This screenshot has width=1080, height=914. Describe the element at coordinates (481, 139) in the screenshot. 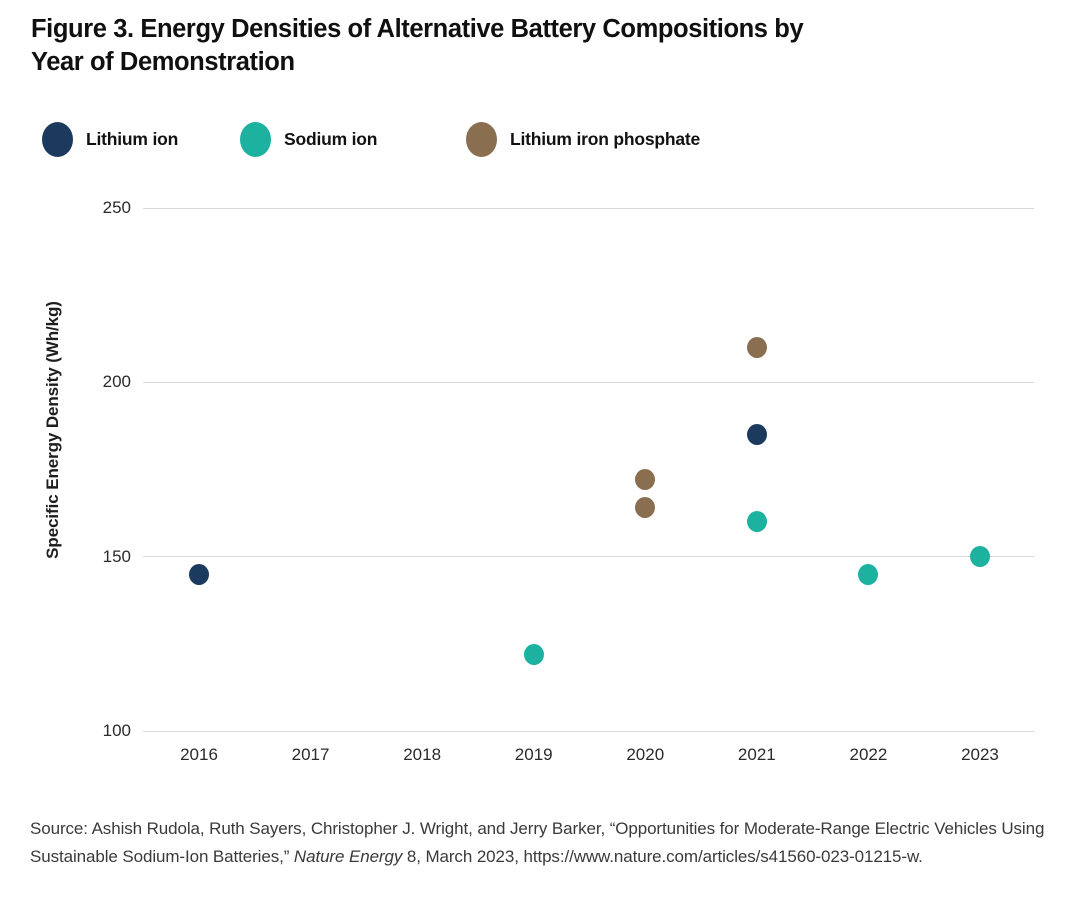

I see `lithium-iron-phosphate-legend-dot-icon` at that location.